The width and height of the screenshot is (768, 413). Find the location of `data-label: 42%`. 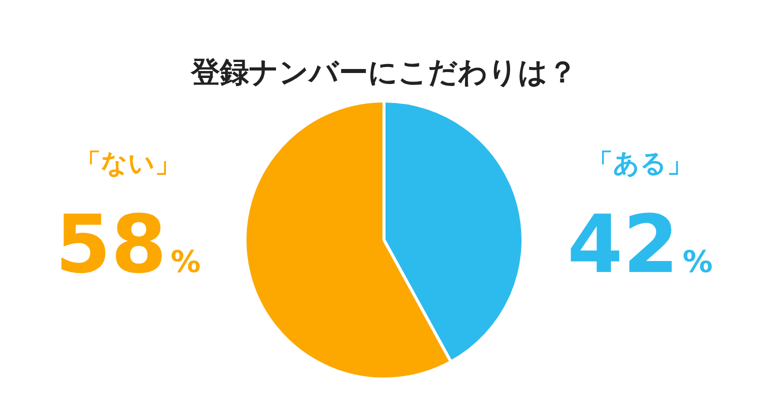

data-label: 42% is located at coordinates (640, 244).